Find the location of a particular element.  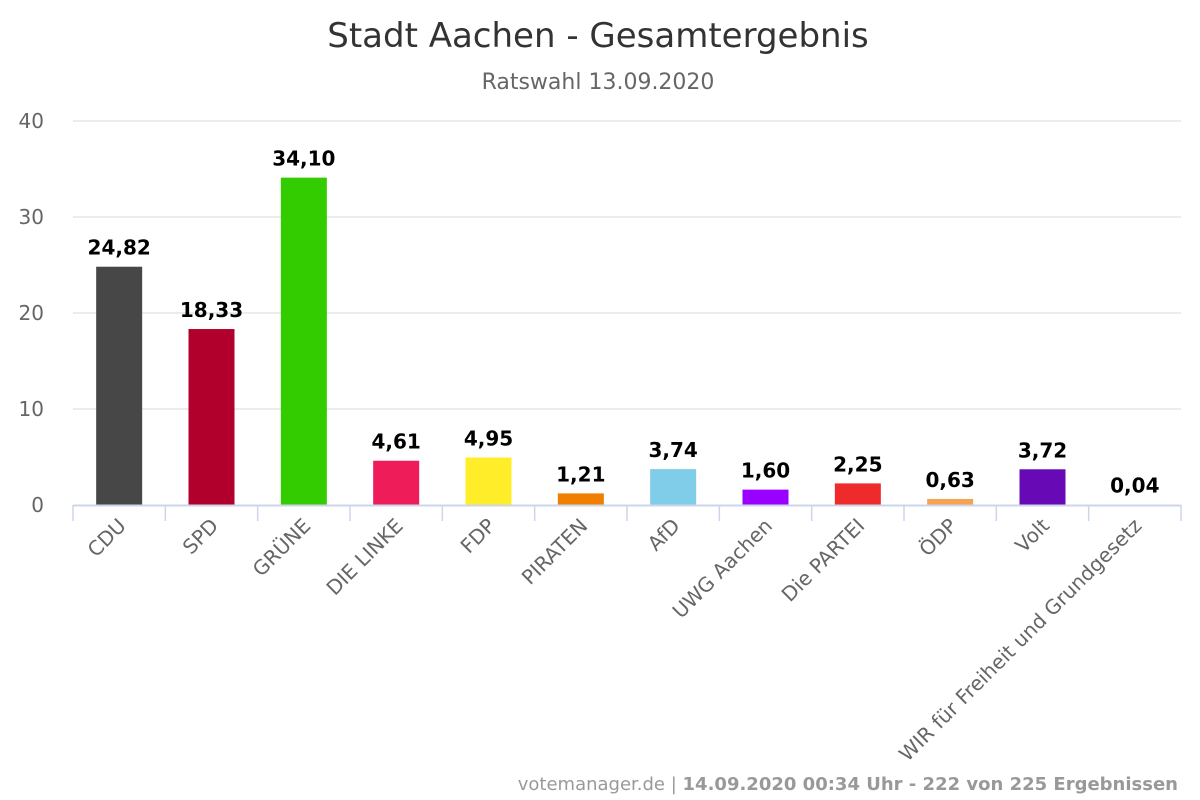

x-tick-label: Die PARTEI is located at coordinates (823, 560).